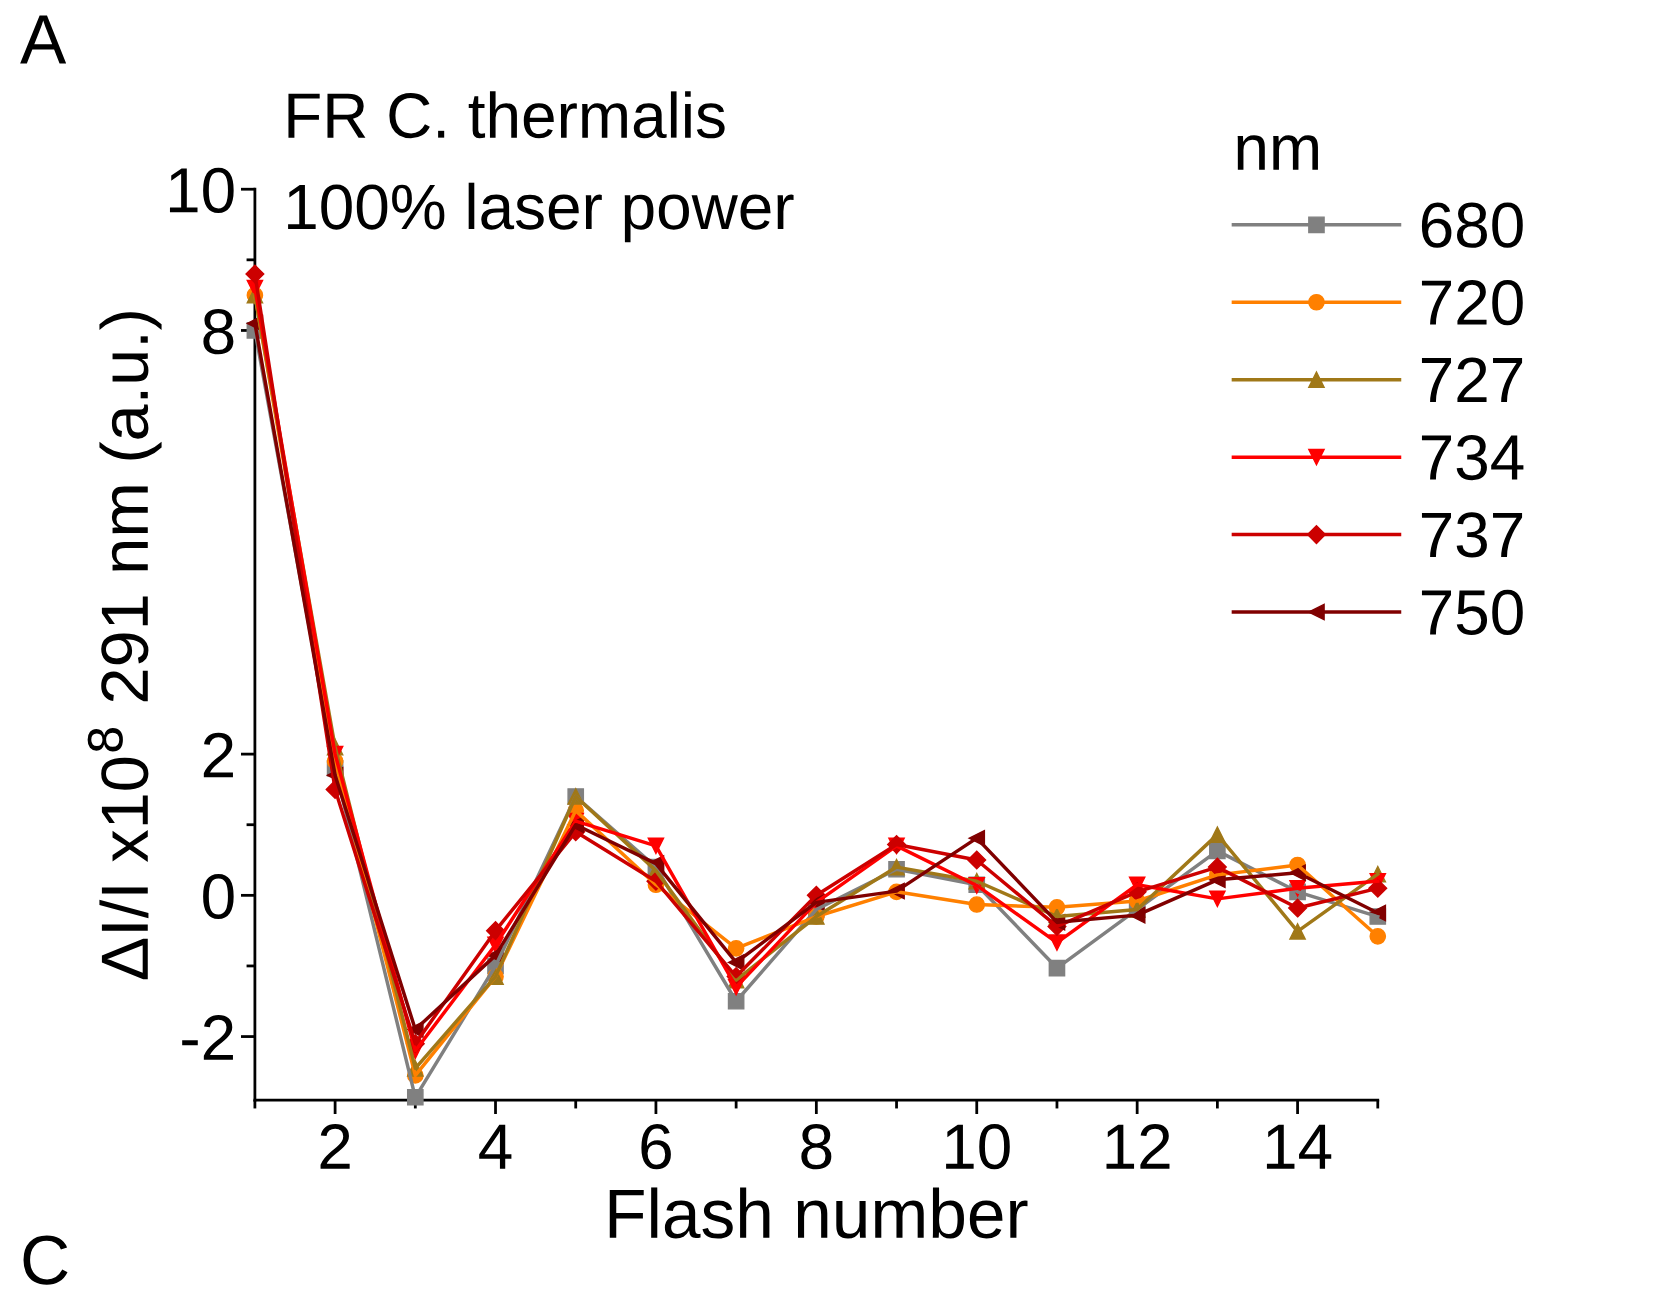 This screenshot has width=1666, height=1305. Describe the element at coordinates (978, 1147) in the screenshot. I see `x-tick-label: 10` at that location.